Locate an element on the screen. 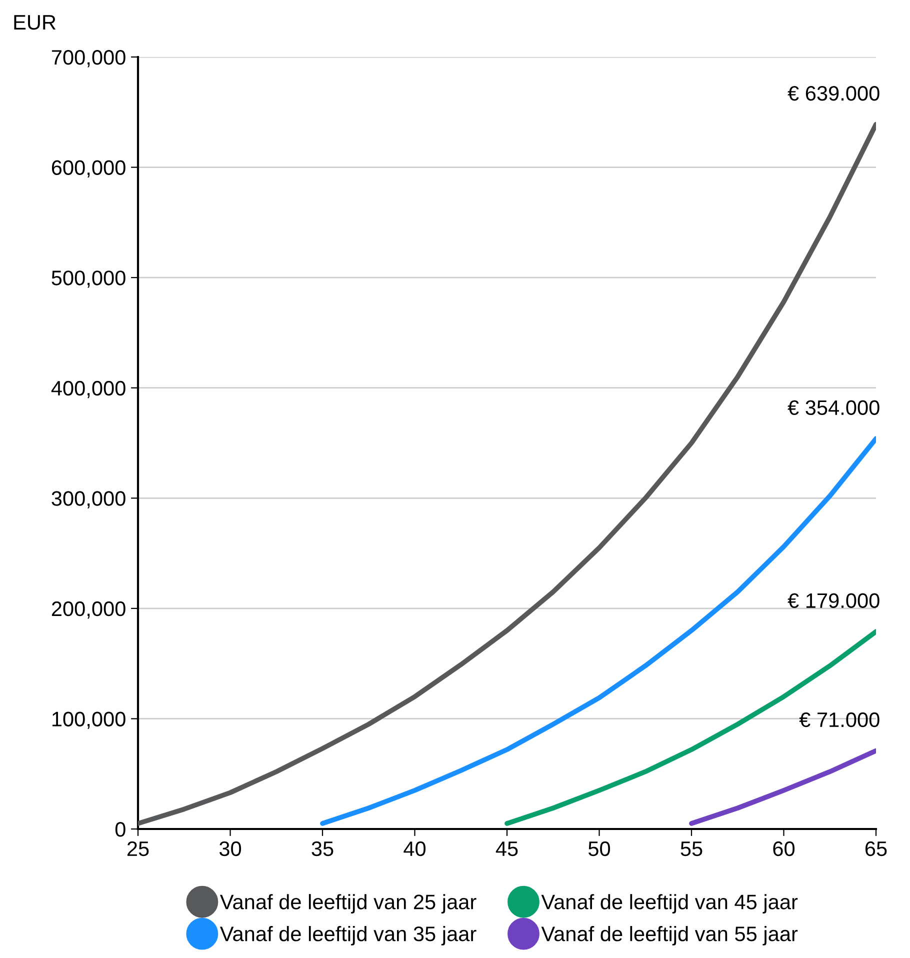 The height and width of the screenshot is (958, 910). y-tick-label: 500,000 is located at coordinates (89, 279).